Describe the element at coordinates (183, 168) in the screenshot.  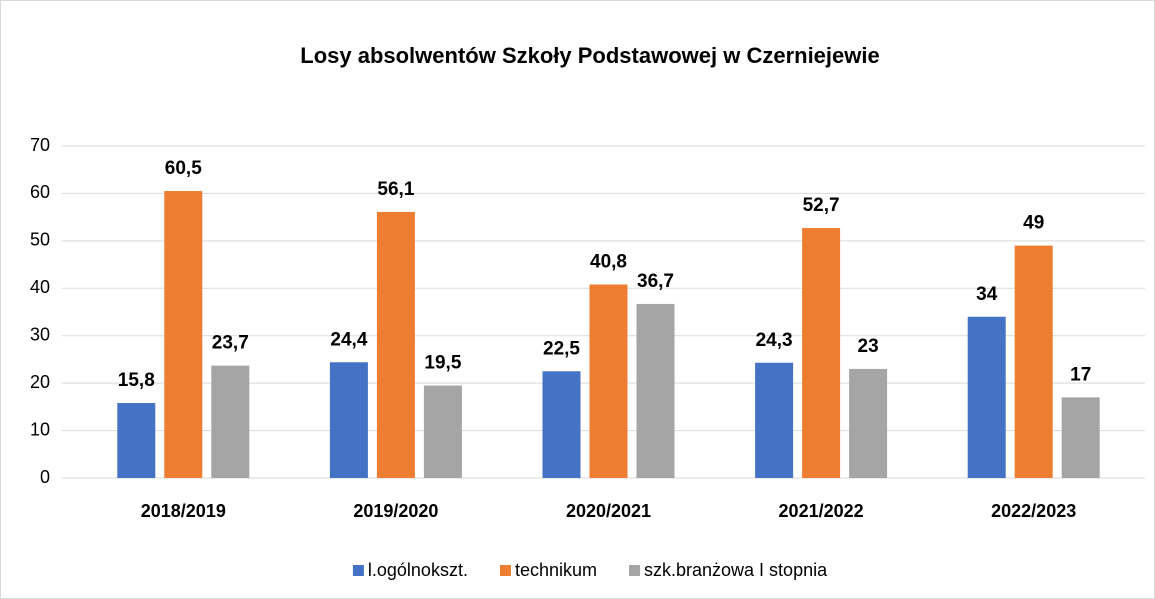
I see `data-label: 60,5` at that location.